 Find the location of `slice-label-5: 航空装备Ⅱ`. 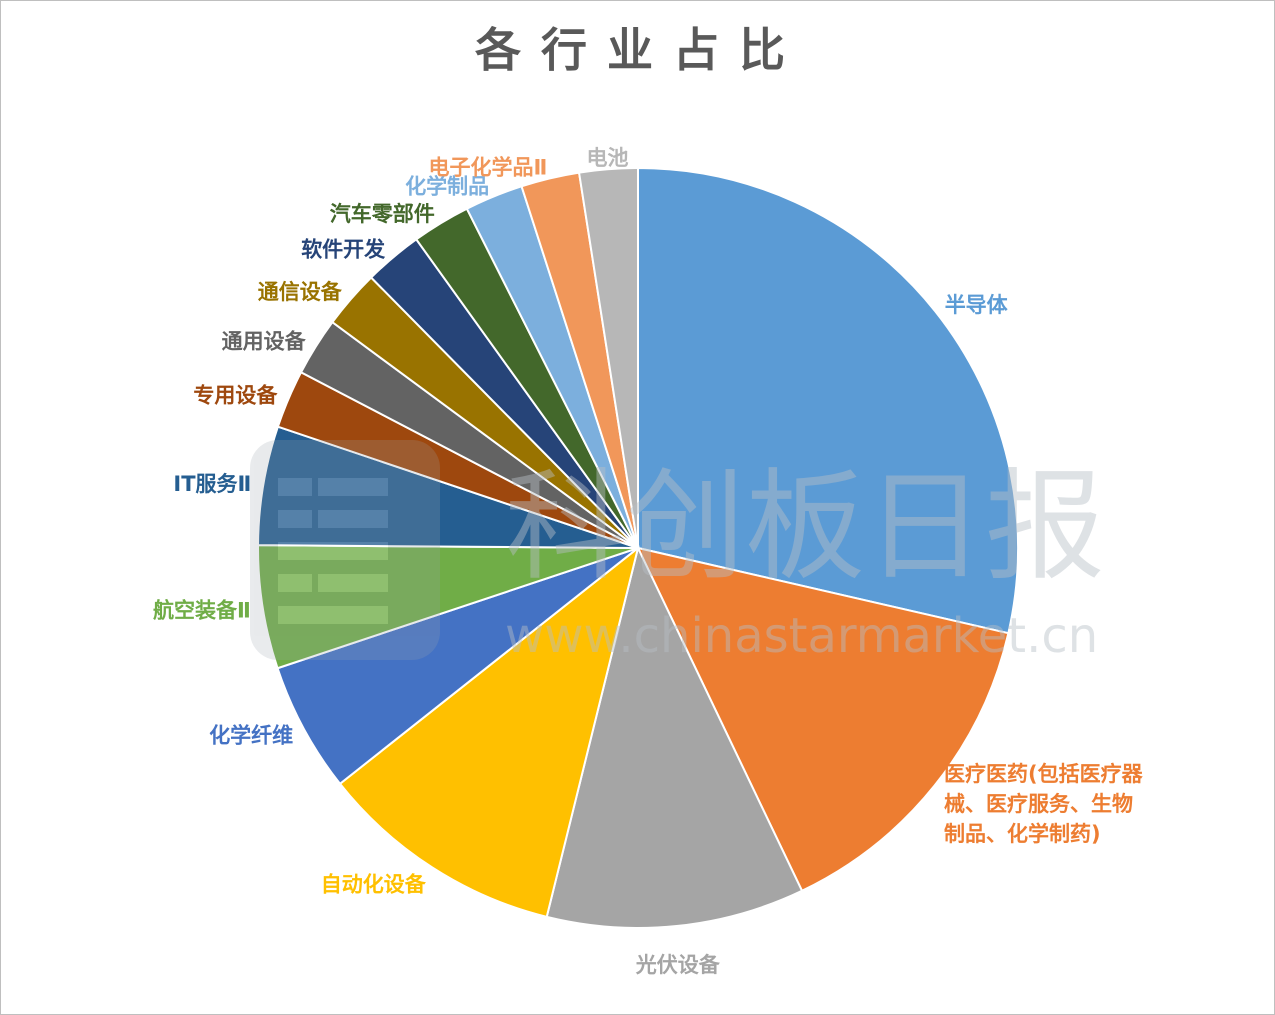

slice-label-5: 航空装备Ⅱ is located at coordinates (202, 610).